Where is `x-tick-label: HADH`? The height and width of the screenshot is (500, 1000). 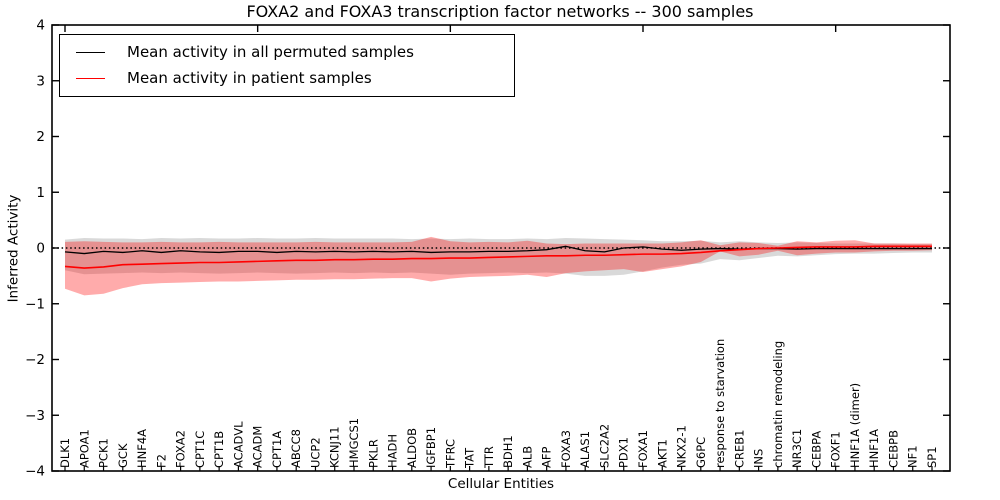
x-tick-label: HADH is located at coordinates (393, 451).